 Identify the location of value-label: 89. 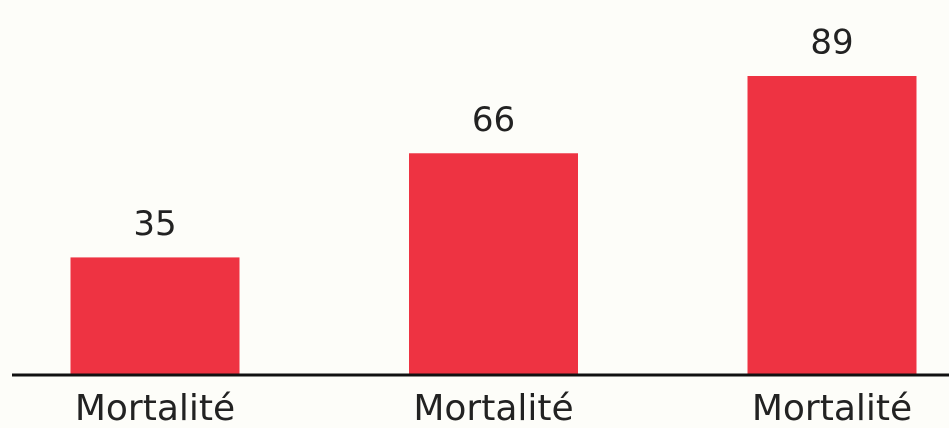
(831, 43).